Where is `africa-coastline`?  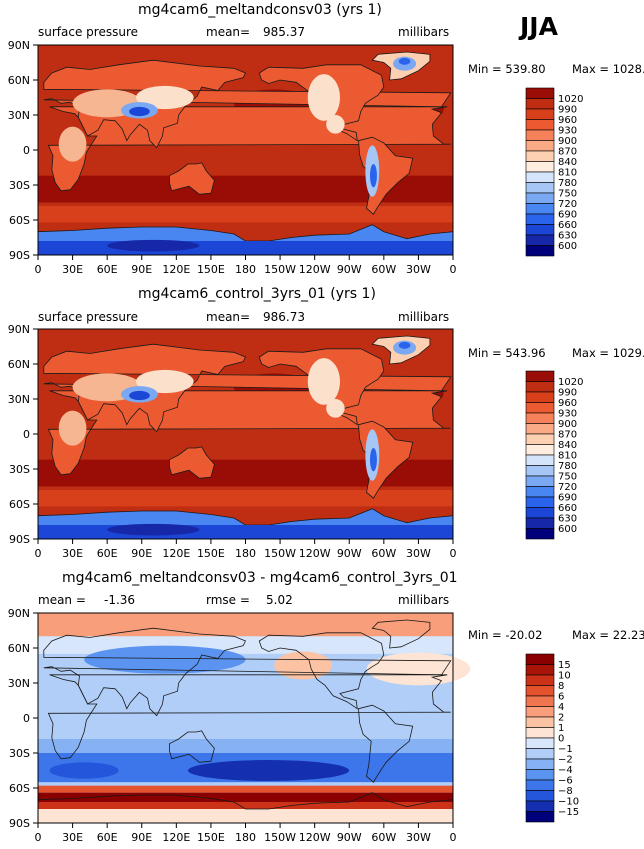 africa-coastline is located at coordinates (249, 717).